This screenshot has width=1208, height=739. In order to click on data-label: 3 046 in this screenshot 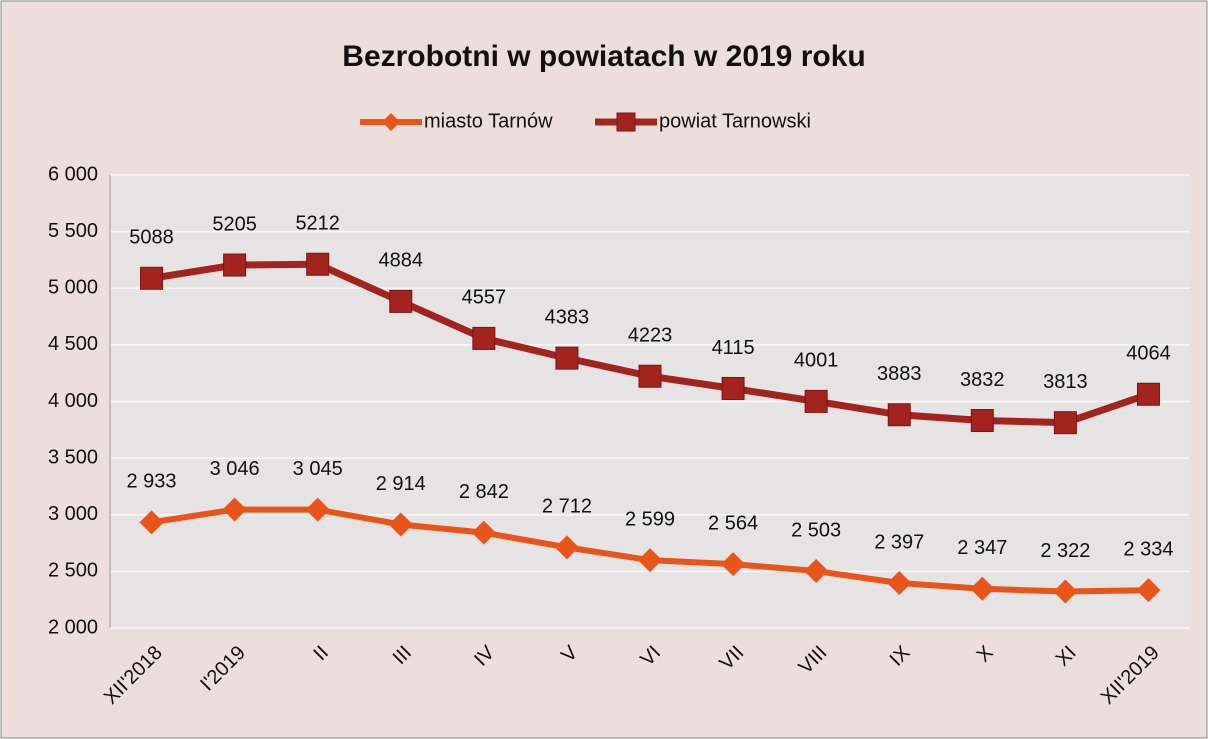, I will do `click(235, 469)`.